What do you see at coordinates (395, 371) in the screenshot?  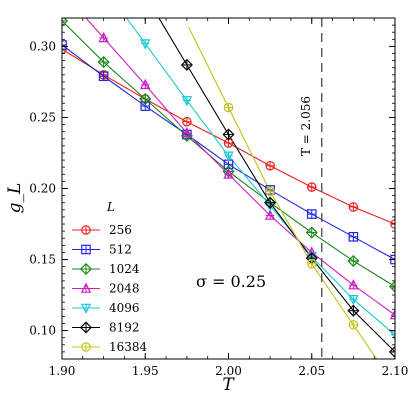 I see `x-tick-label-4: 2.10` at bounding box center [395, 371].